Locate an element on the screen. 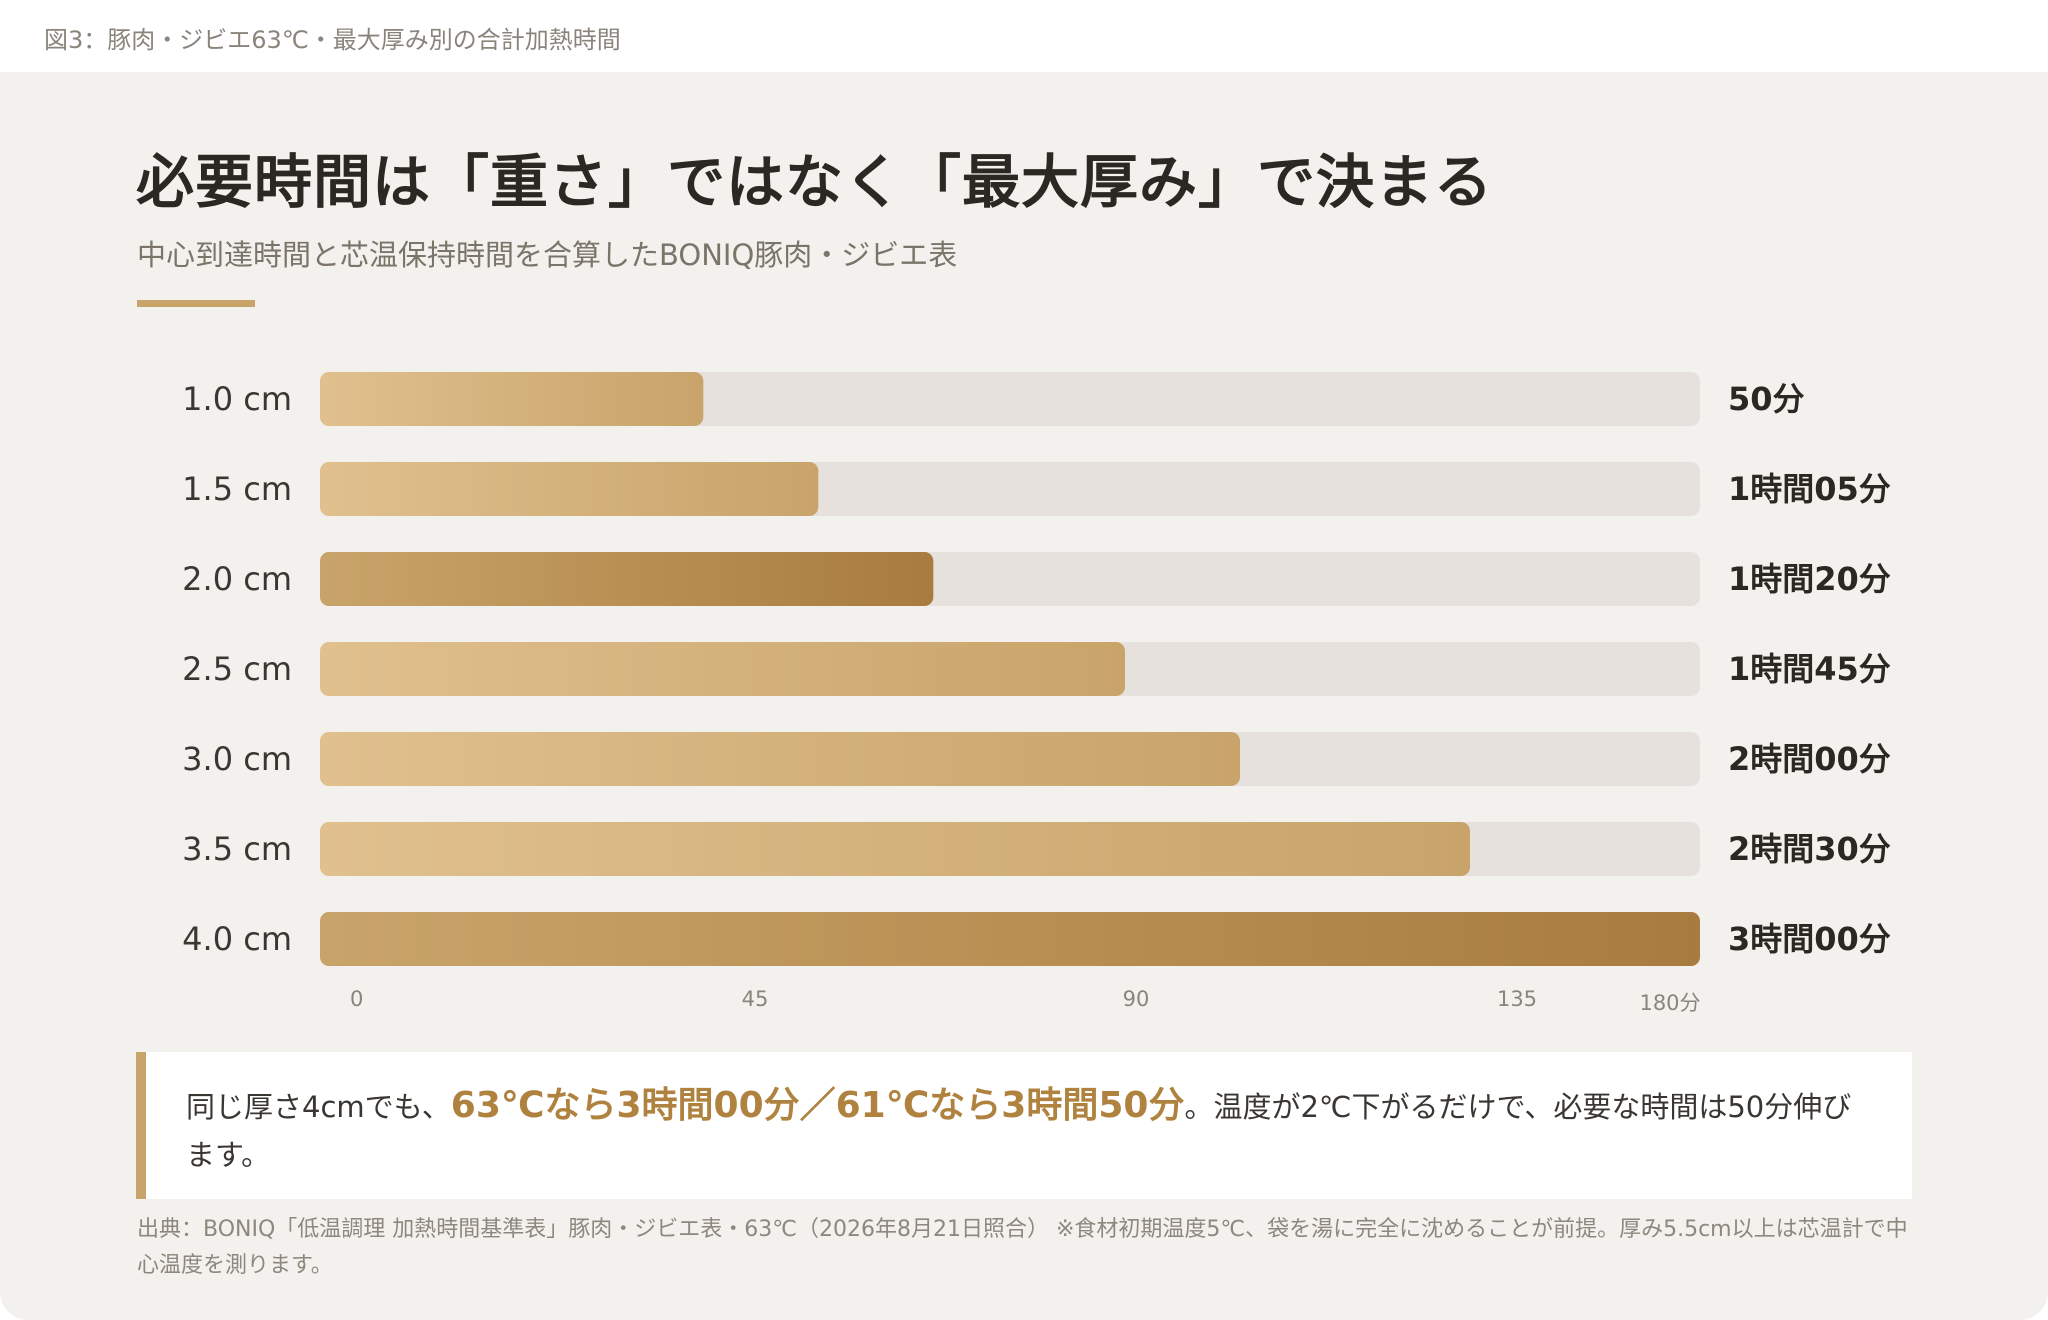 The width and height of the screenshot is (2048, 1320). callout-text-after: 。温度が2℃下がるだけで、必要な時間は50分伸びます。 is located at coordinates (1019, 1131).